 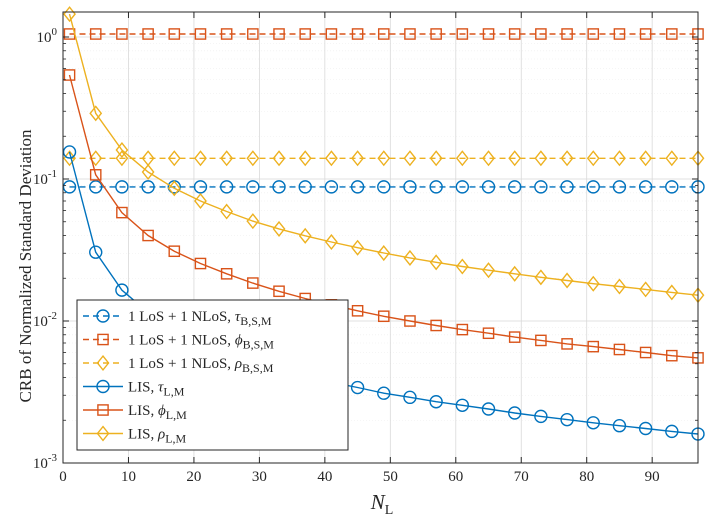 I want to click on legend-label: 1 LoS + 1 NLoS, ρB,S,M, so click(x=201, y=365).